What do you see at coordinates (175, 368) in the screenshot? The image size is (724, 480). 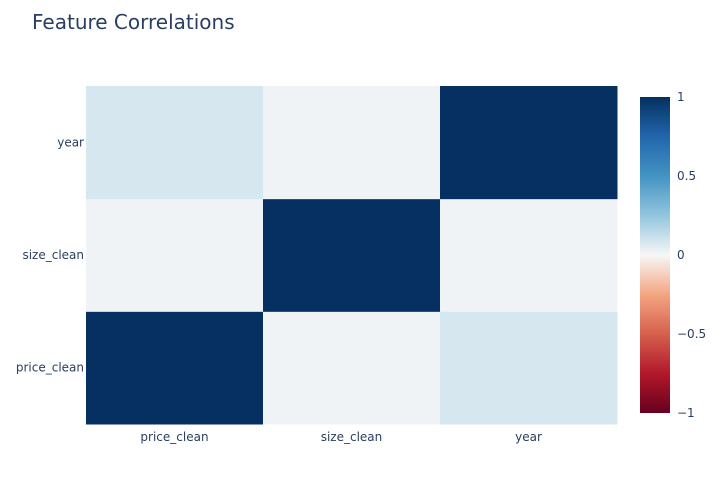 I see `heatmap-cell-price_clean-price_clean` at bounding box center [175, 368].